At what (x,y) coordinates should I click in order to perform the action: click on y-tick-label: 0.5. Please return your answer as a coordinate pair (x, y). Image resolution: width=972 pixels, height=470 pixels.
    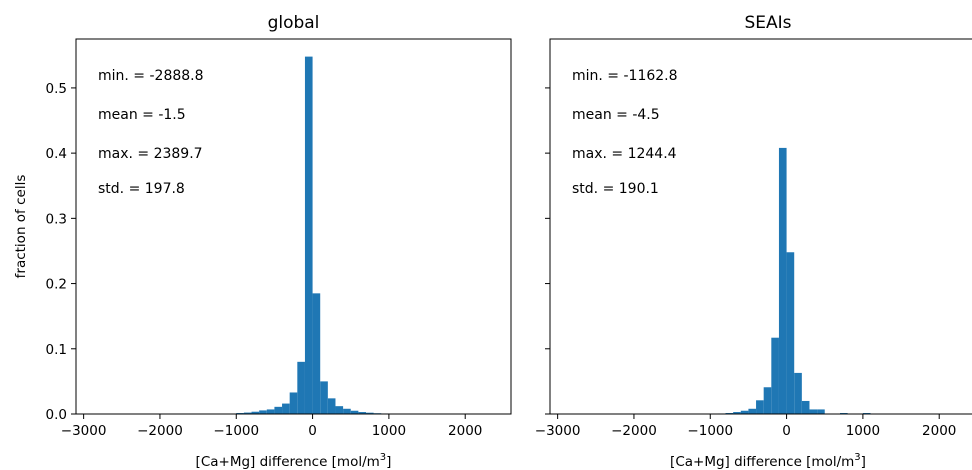
    Looking at the image, I should click on (56, 89).